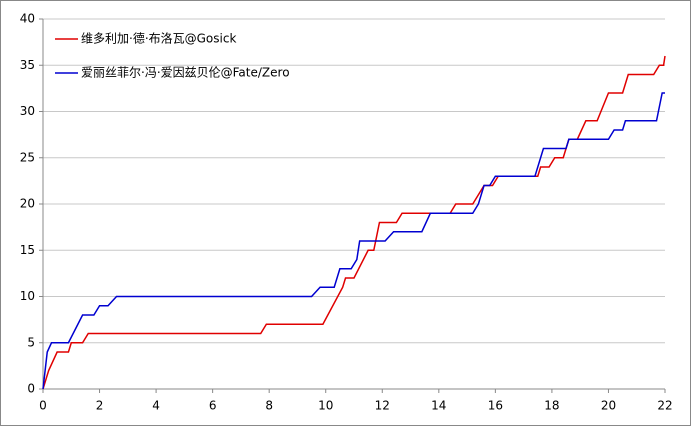  Describe the element at coordinates (27, 296) in the screenshot. I see `y-tick-label: 10` at that location.